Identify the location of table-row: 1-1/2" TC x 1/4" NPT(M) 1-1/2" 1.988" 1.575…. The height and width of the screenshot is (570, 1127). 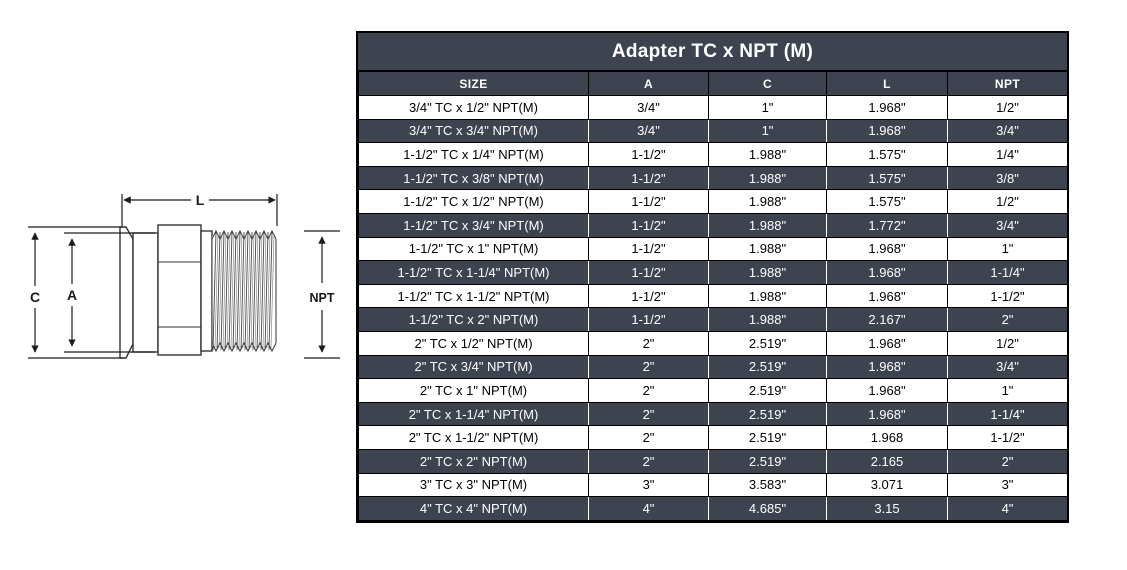
(713, 154).